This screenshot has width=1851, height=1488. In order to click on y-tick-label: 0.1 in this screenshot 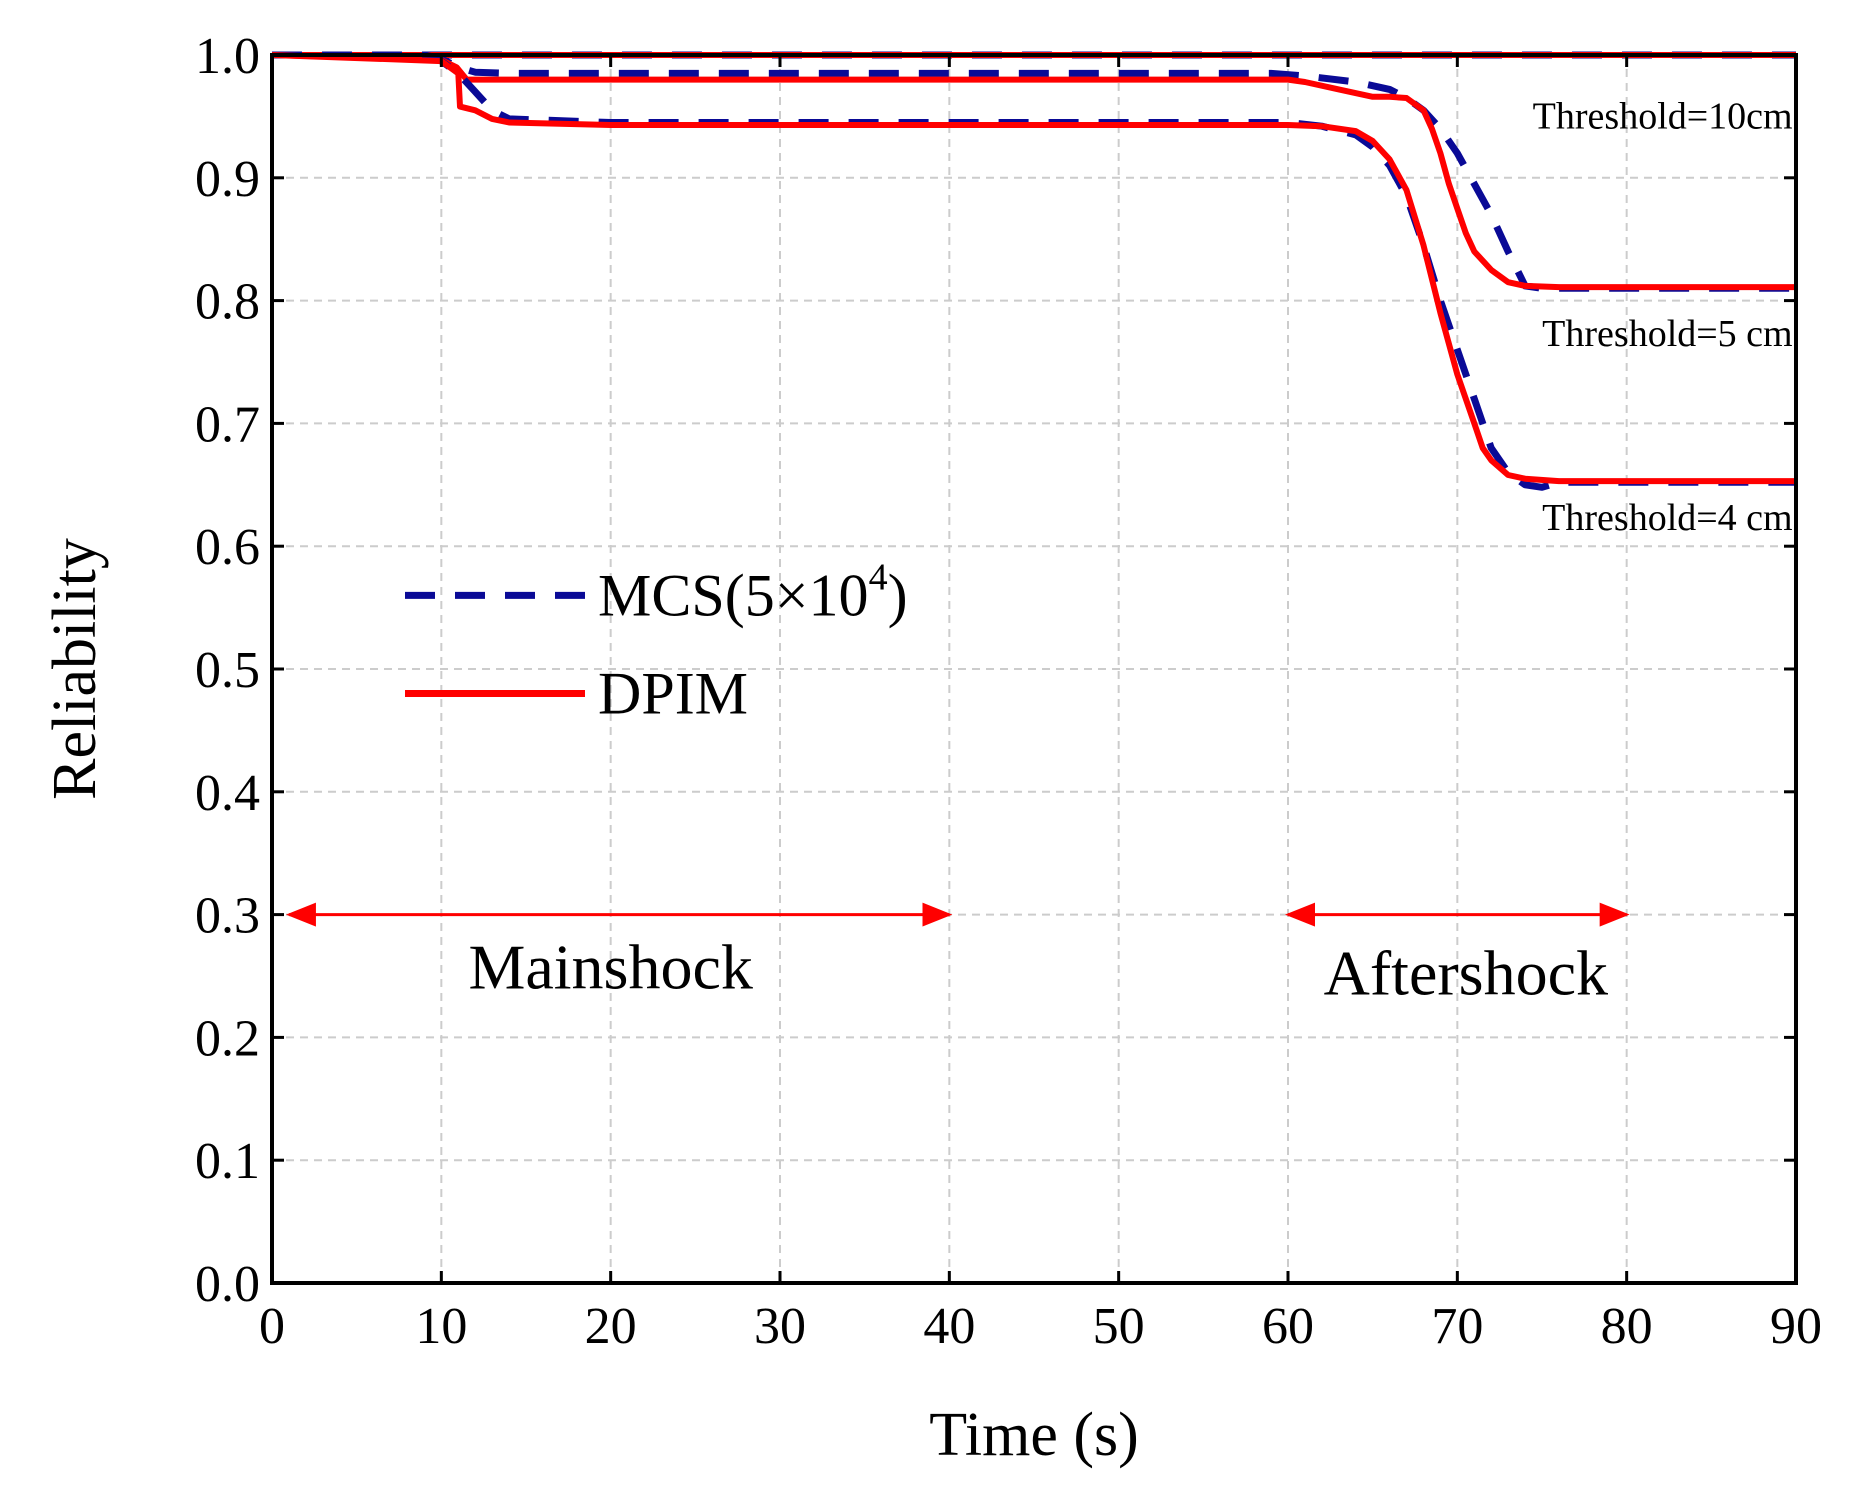, I will do `click(227, 1161)`.